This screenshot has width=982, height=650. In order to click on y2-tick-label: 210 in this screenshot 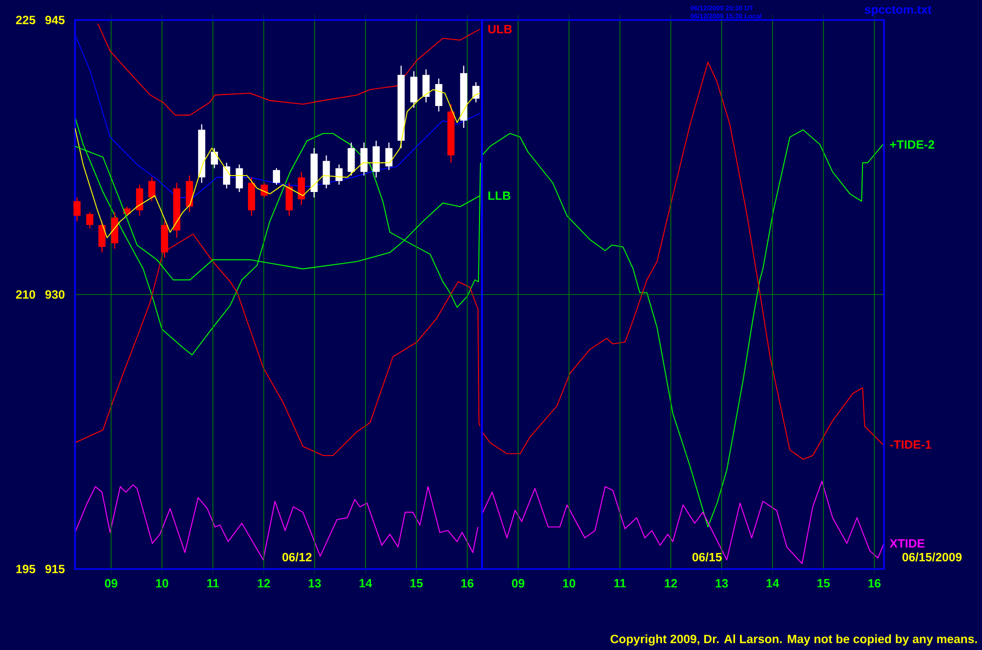, I will do `click(26, 294)`.